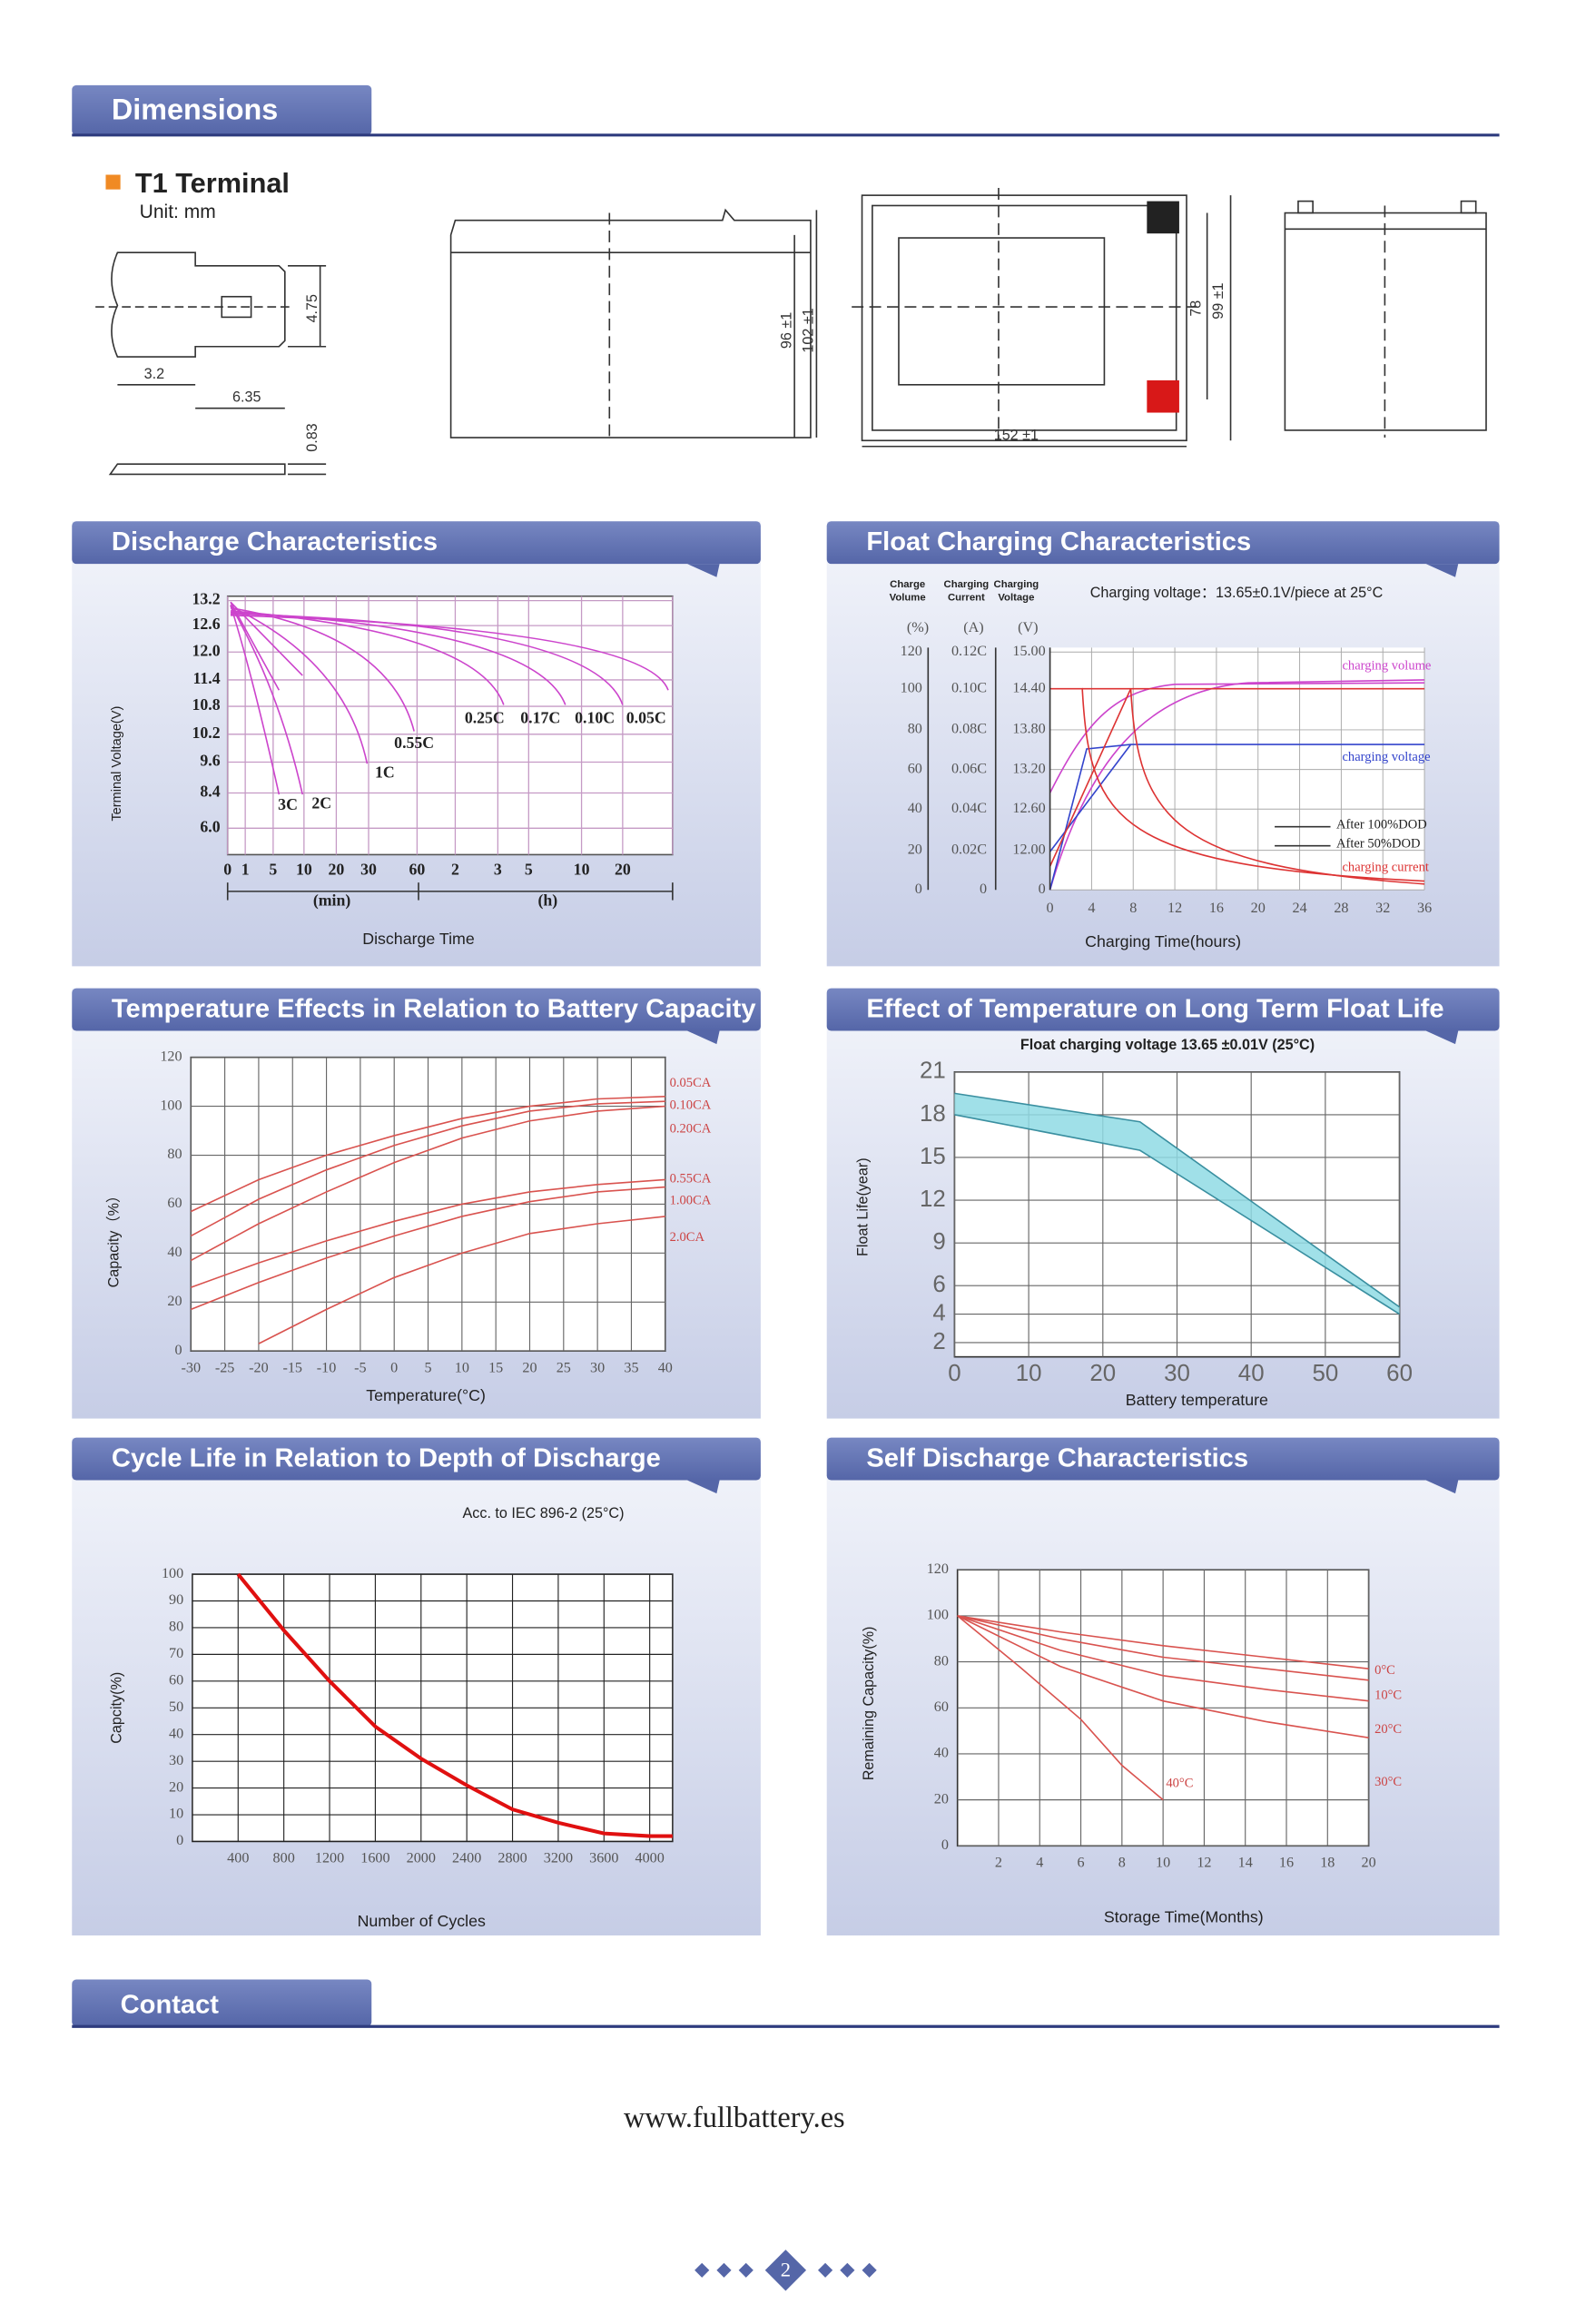  I want to click on y-tick-label: 14.40, so click(1029, 687).